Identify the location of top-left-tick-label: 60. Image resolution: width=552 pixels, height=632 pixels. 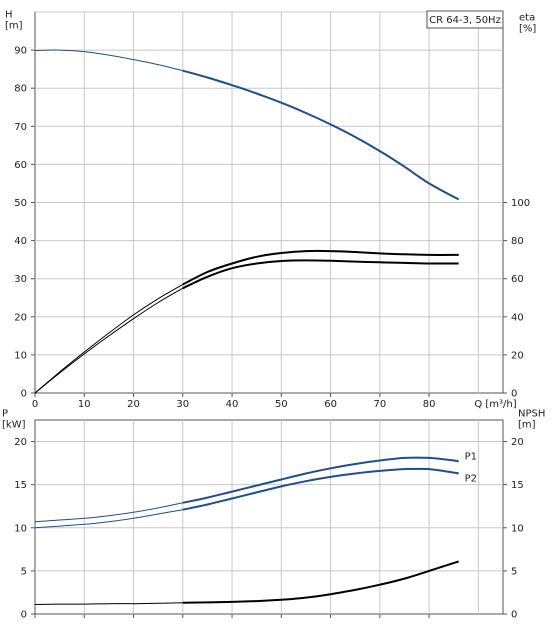
(20, 165).